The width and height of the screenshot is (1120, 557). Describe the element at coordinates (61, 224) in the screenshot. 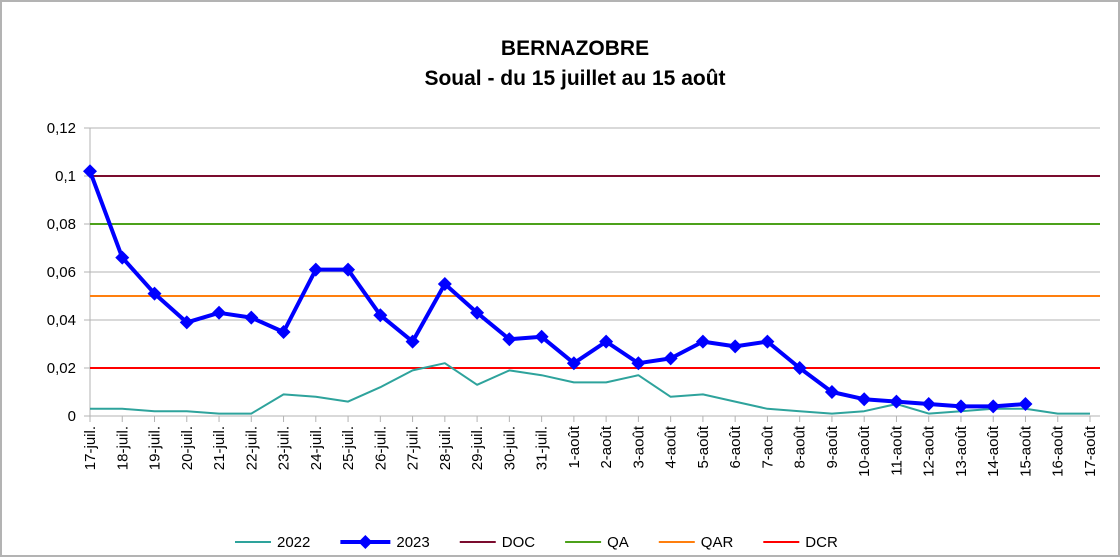

I see `y-tick-label: 0,08` at that location.